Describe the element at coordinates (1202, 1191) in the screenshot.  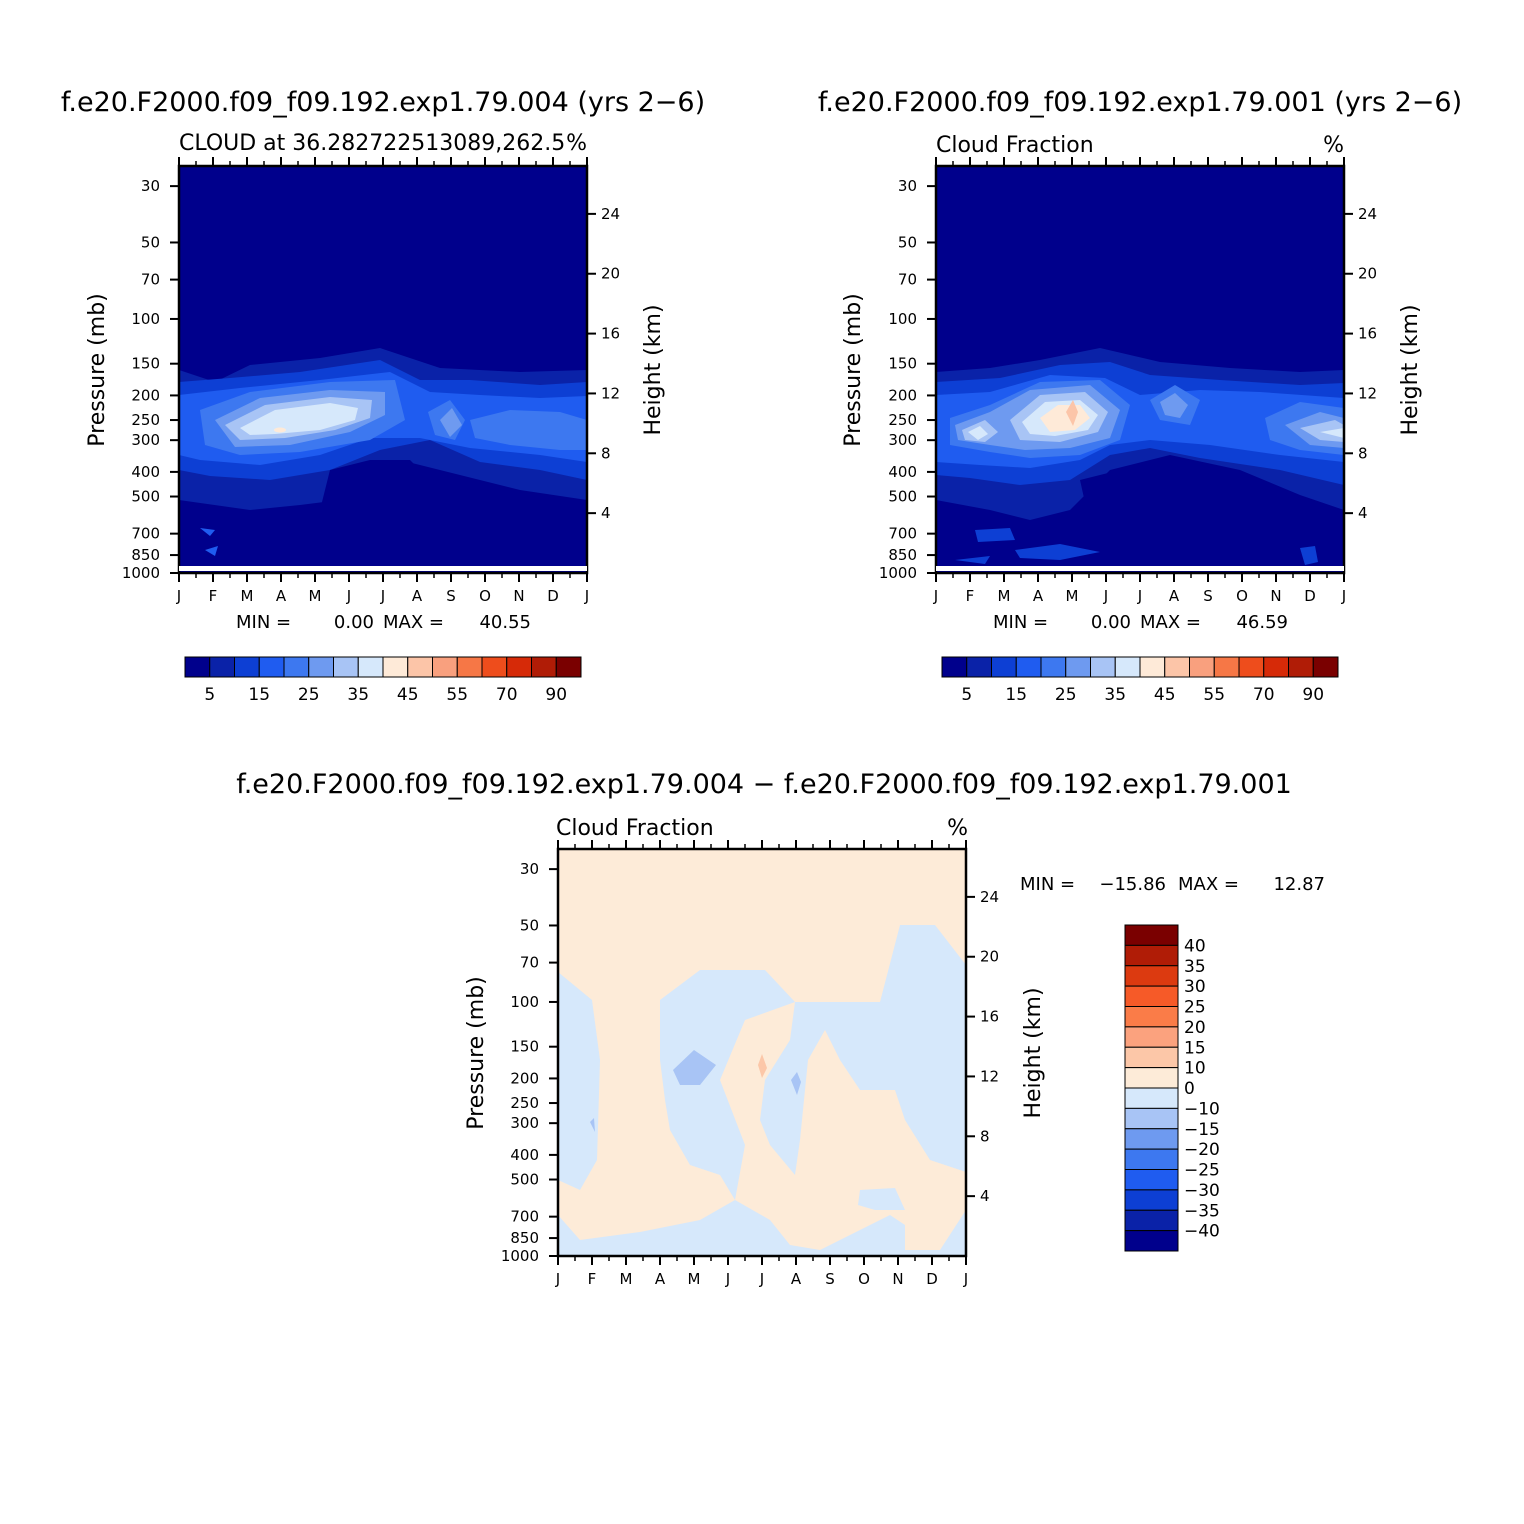
I see `colorbar-label: −30` at that location.